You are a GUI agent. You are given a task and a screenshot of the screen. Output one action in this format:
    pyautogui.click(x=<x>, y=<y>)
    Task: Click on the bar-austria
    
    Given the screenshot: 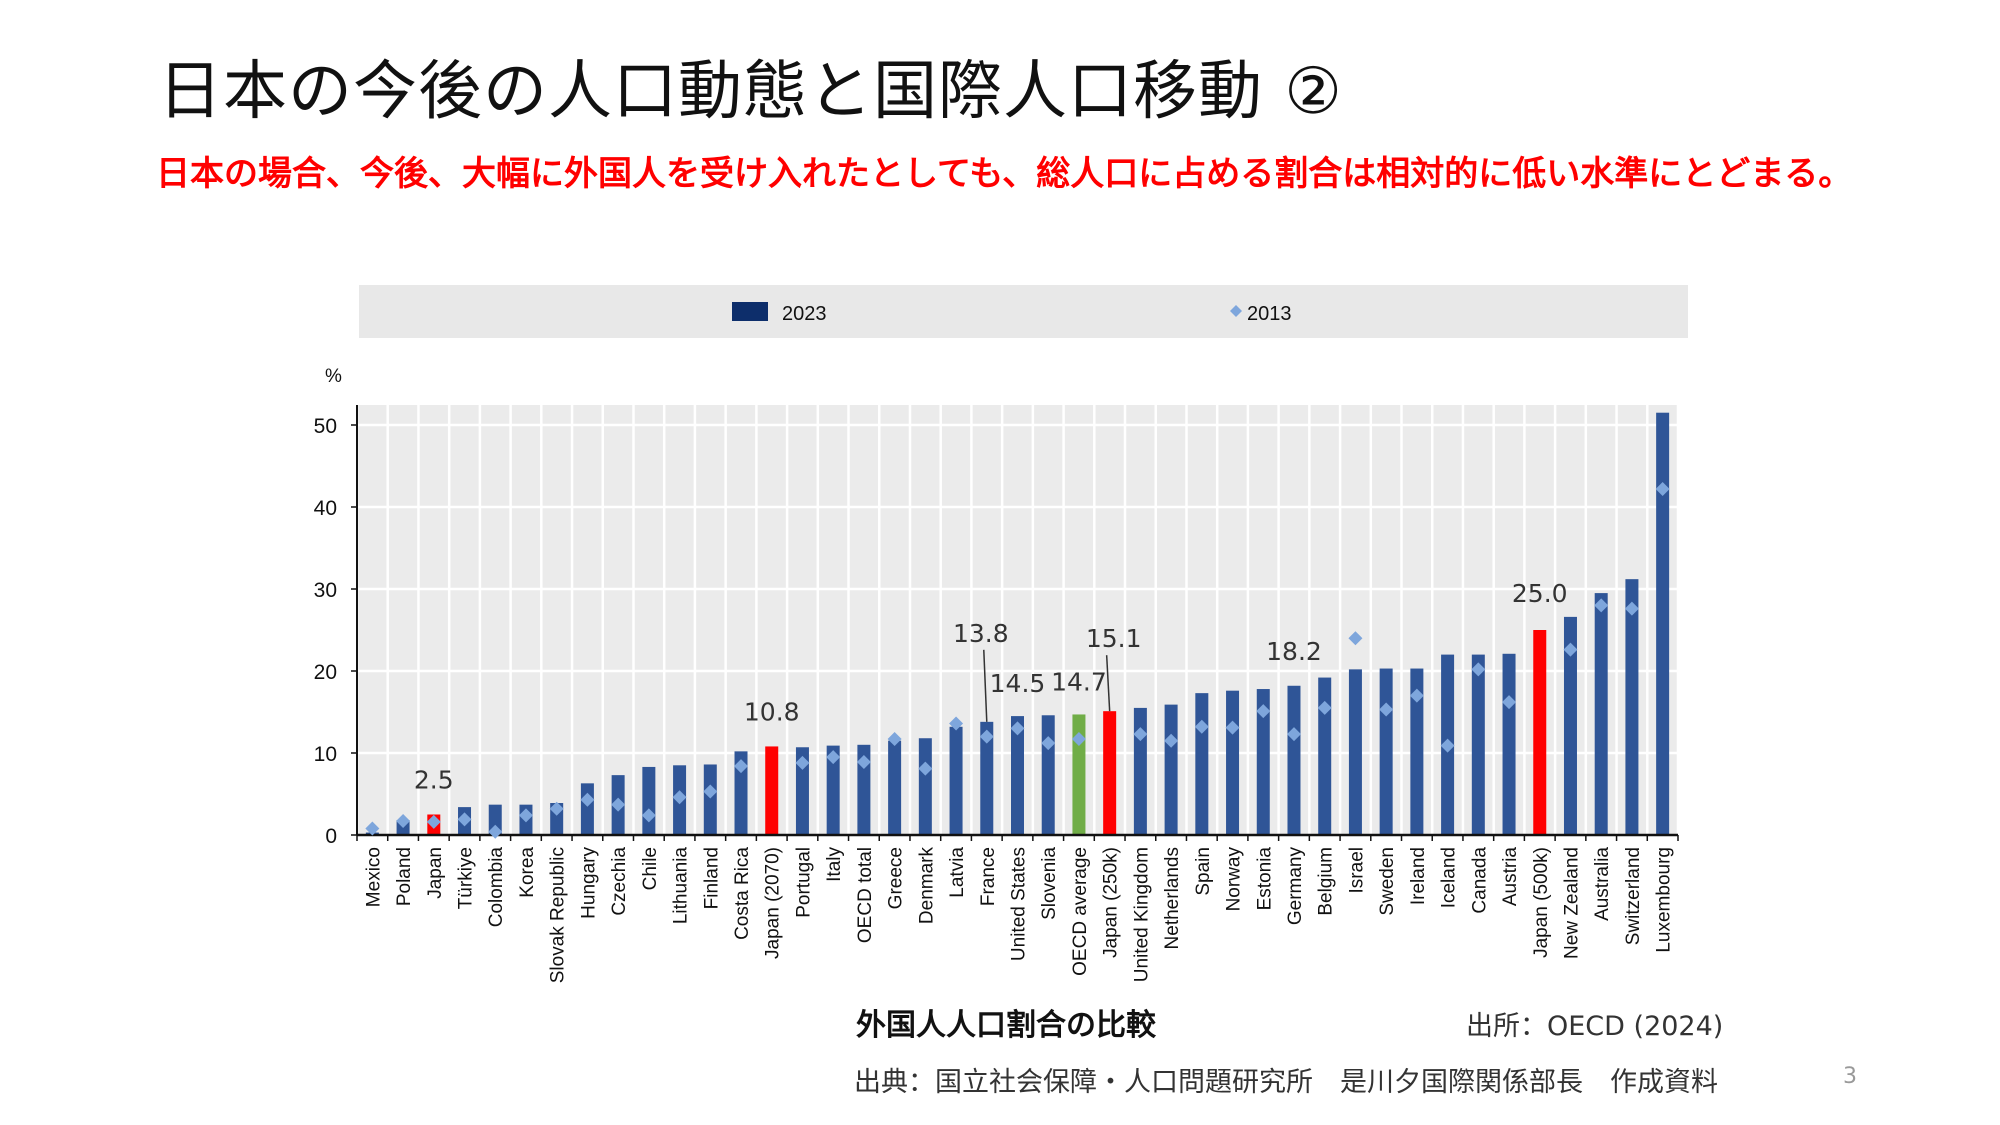 What is the action you would take?
    pyautogui.click(x=1509, y=744)
    